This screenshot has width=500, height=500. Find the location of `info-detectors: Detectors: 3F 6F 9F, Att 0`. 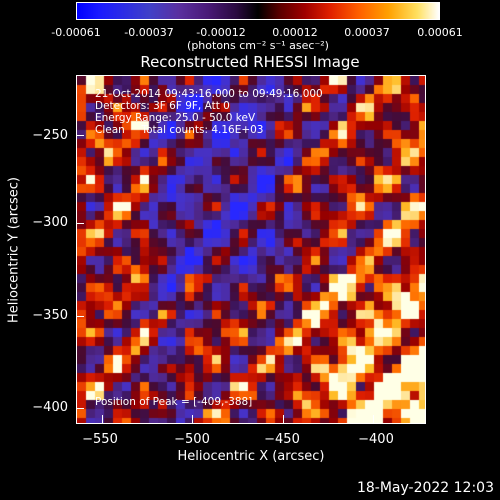

info-detectors: Detectors: 3F 6F 9F, Att 0 is located at coordinates (162, 106).